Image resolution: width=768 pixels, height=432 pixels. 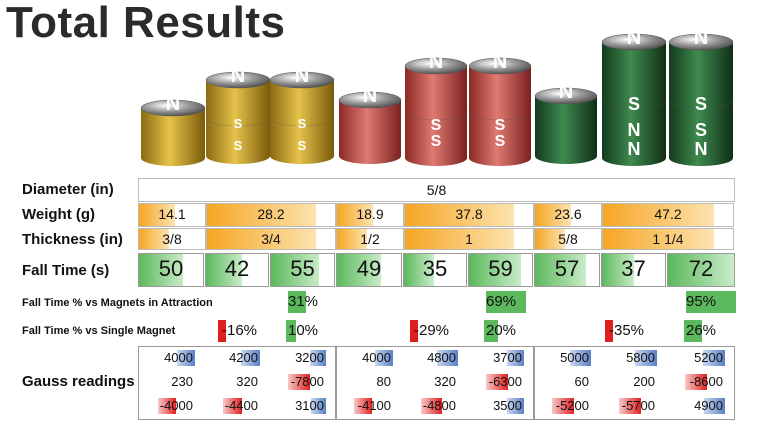 I want to click on thickness-value: 3/8, so click(x=172, y=239).